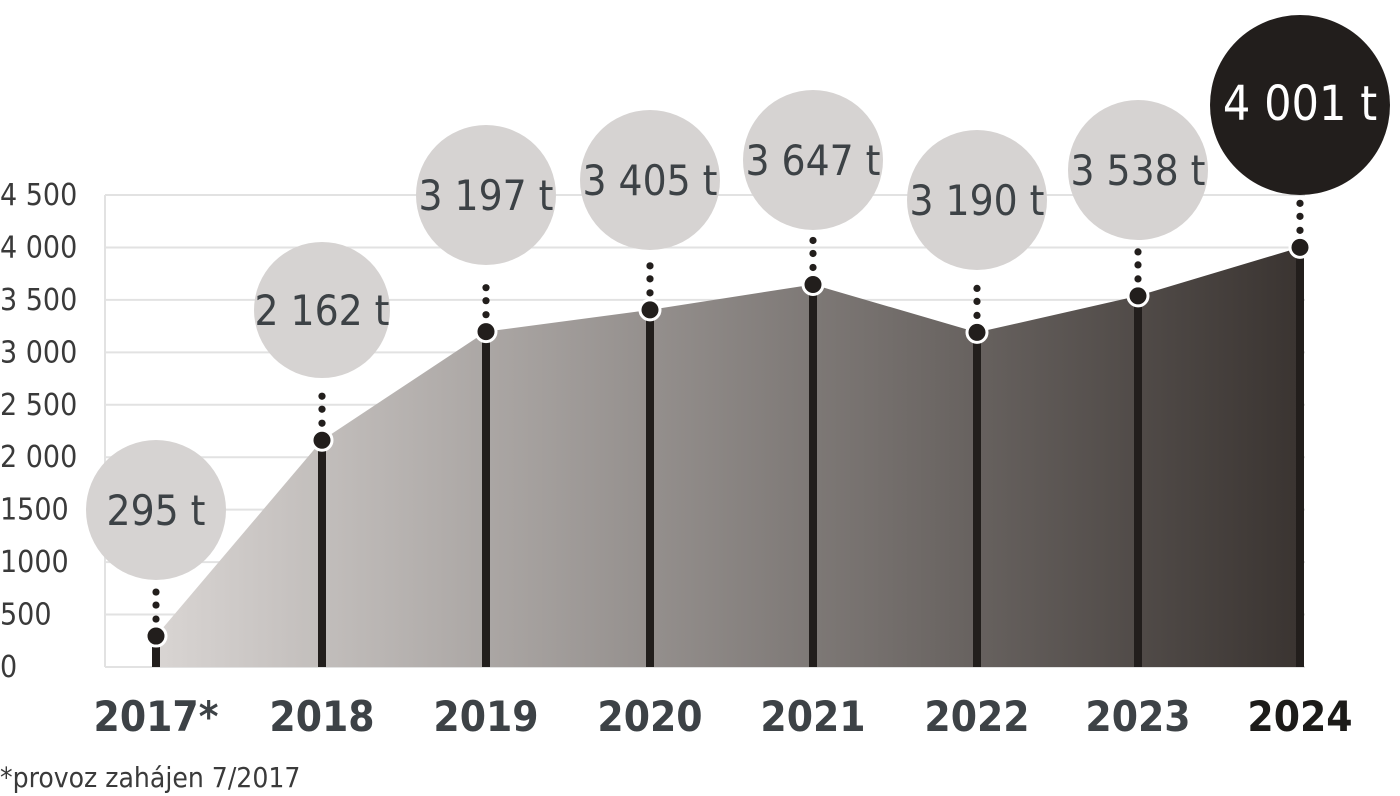 This screenshot has width=1400, height=796. I want to click on value-label: 3 190 t, so click(977, 200).